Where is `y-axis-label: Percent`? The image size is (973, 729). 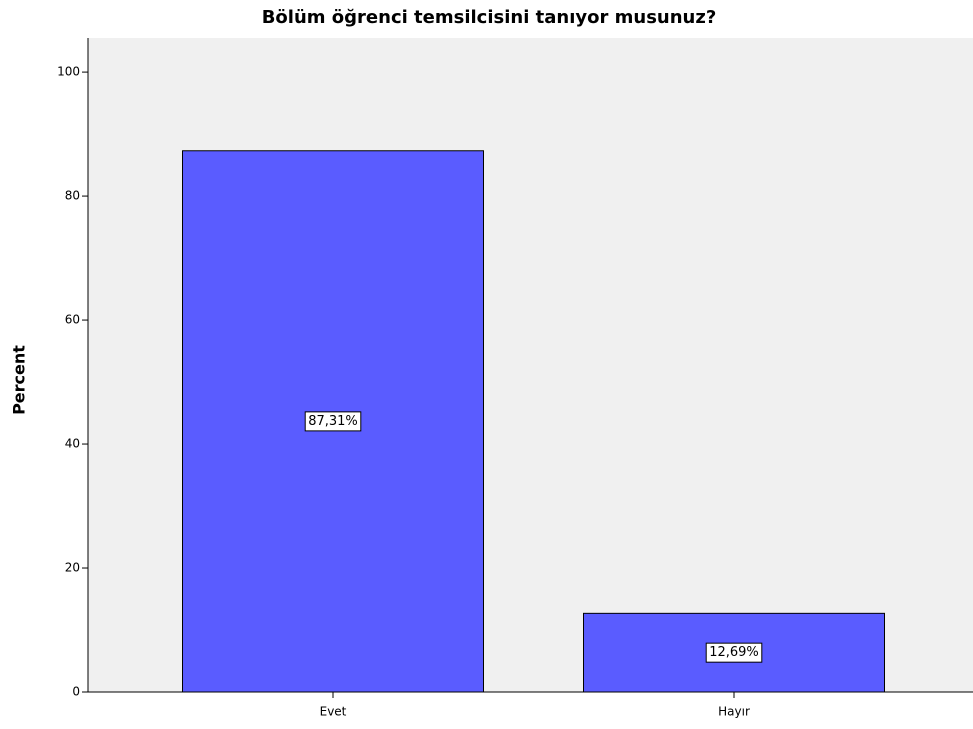 y-axis-label: Percent is located at coordinates (19, 380).